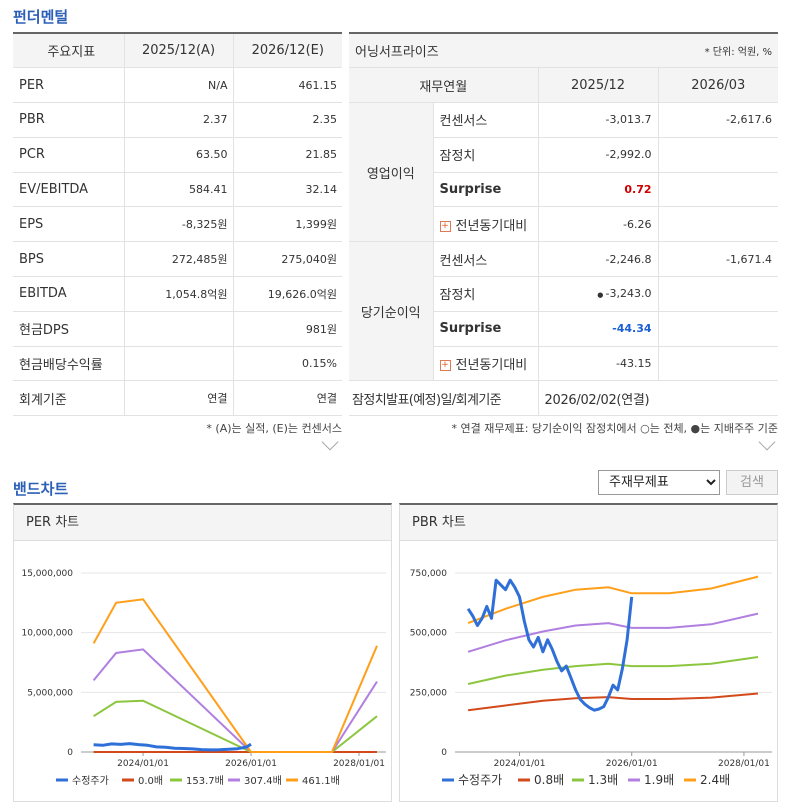  Describe the element at coordinates (287, 50) in the screenshot. I see `column-header: 2026/12(E)` at that location.